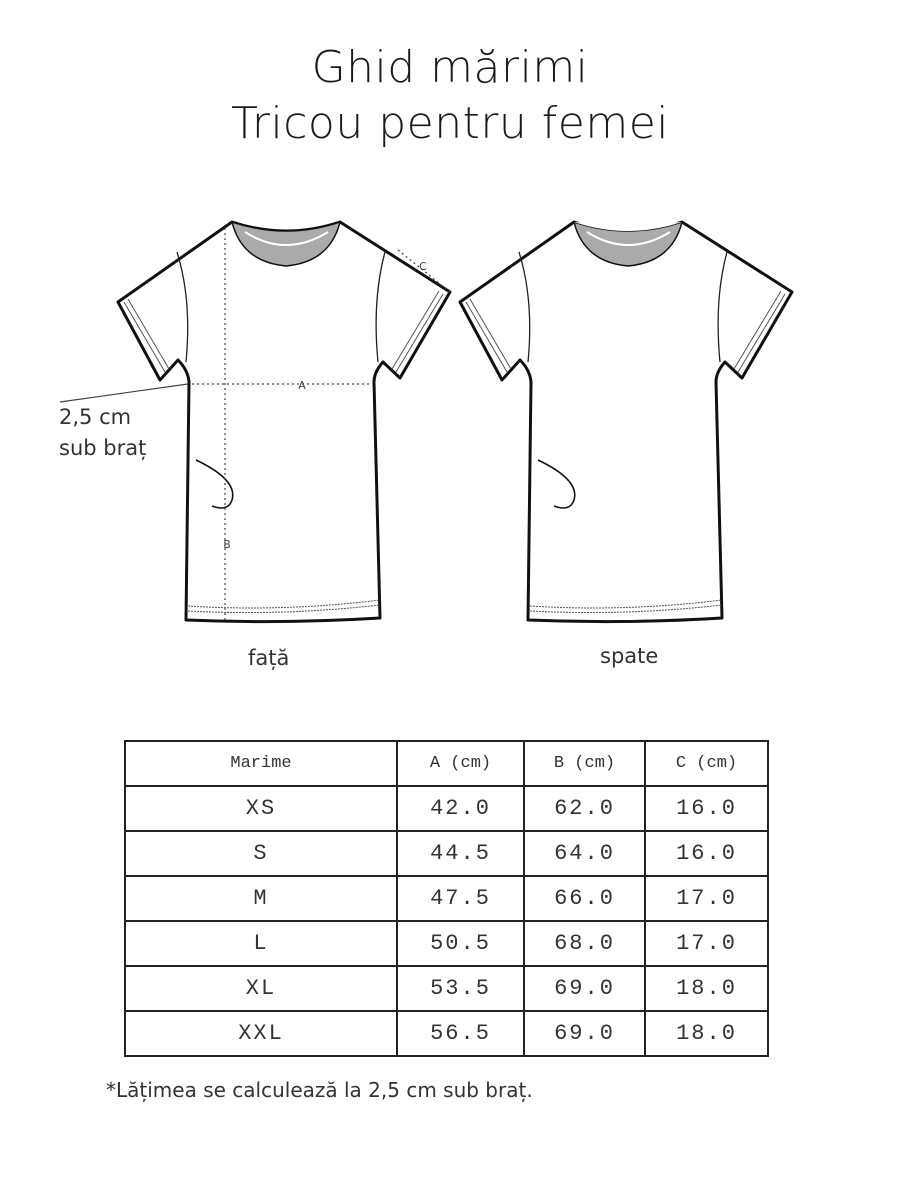 The width and height of the screenshot is (900, 1200). Describe the element at coordinates (626, 422) in the screenshot. I see `back-tshirt-drawing` at that location.